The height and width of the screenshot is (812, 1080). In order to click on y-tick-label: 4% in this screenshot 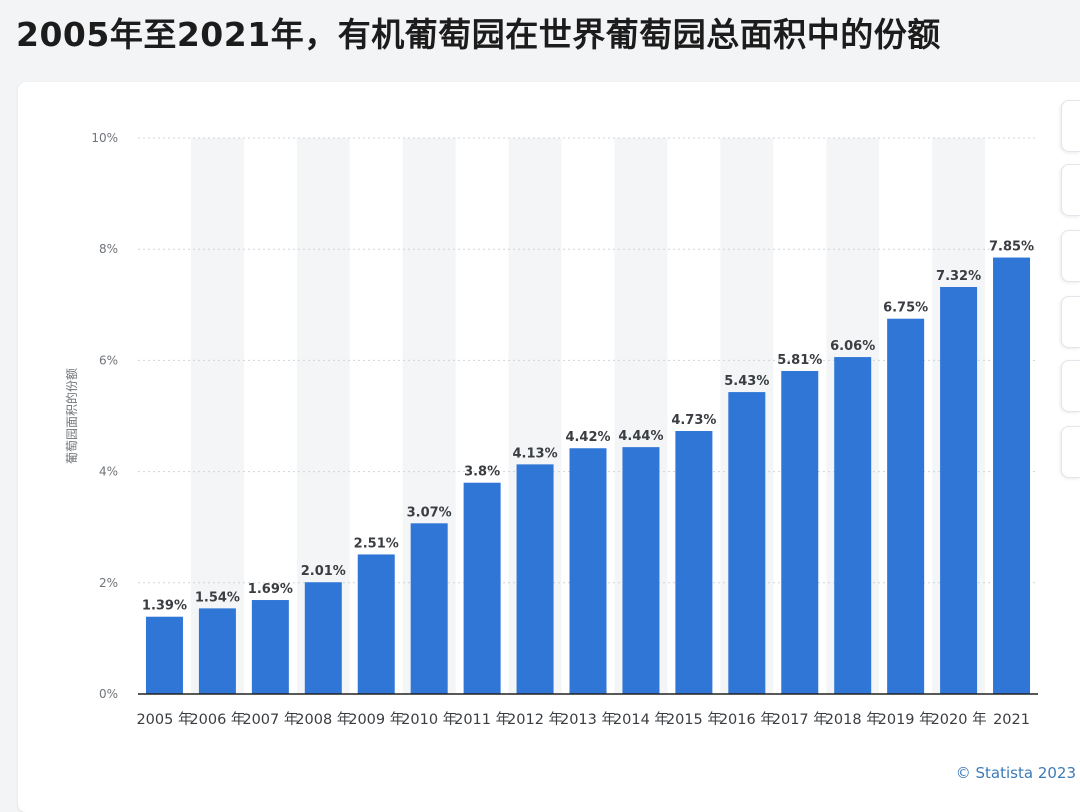, I will do `click(108, 472)`.